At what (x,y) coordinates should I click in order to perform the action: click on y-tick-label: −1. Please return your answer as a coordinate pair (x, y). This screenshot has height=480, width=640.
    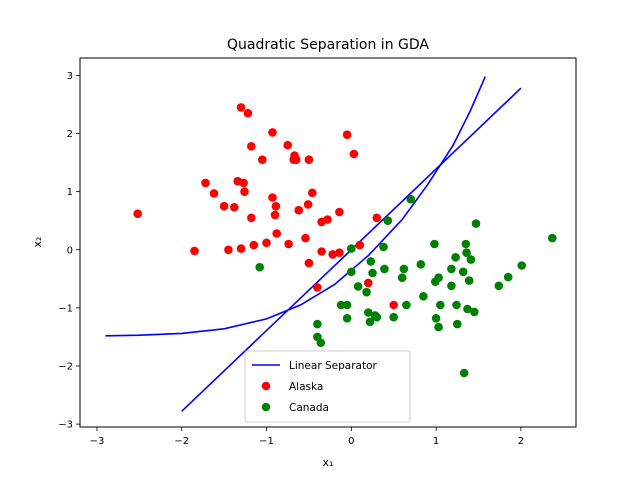
    Looking at the image, I should click on (65, 308).